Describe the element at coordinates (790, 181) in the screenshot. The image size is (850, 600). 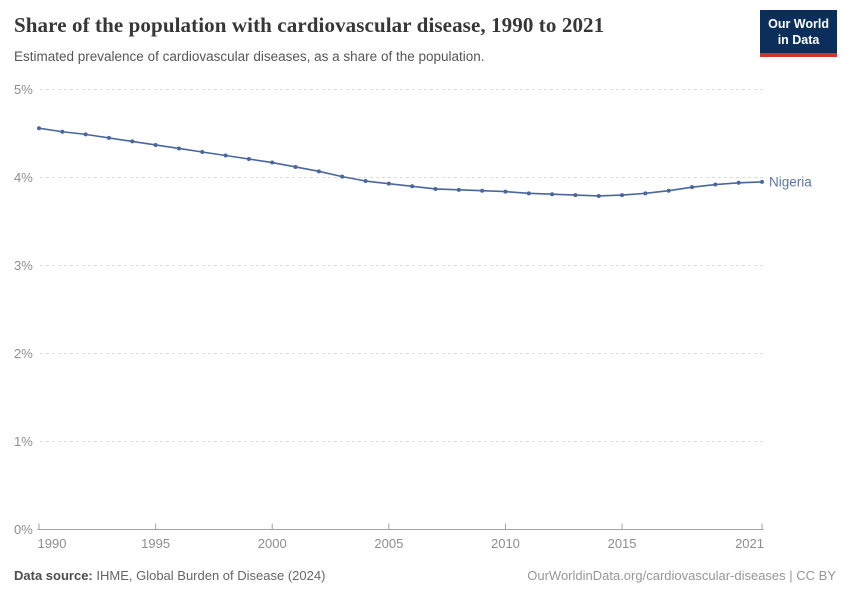
I see `series-label-nigeria: Nigeria` at that location.